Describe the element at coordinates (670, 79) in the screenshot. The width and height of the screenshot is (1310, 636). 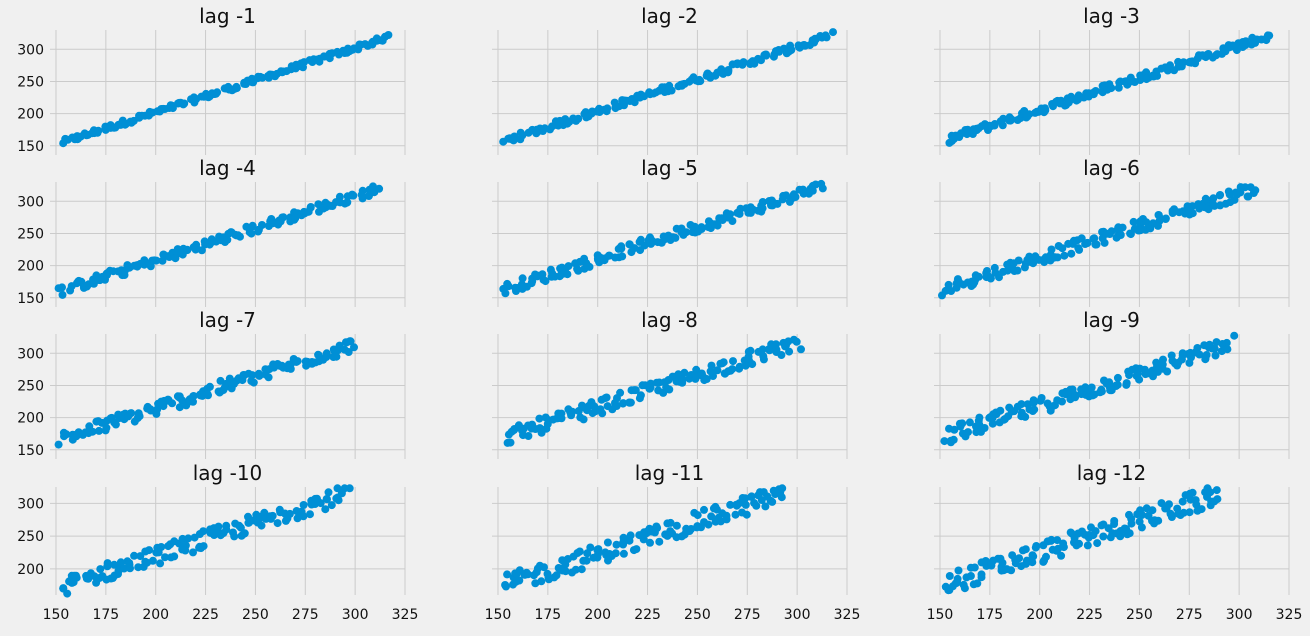
I see `panel-2: lag -2` at that location.